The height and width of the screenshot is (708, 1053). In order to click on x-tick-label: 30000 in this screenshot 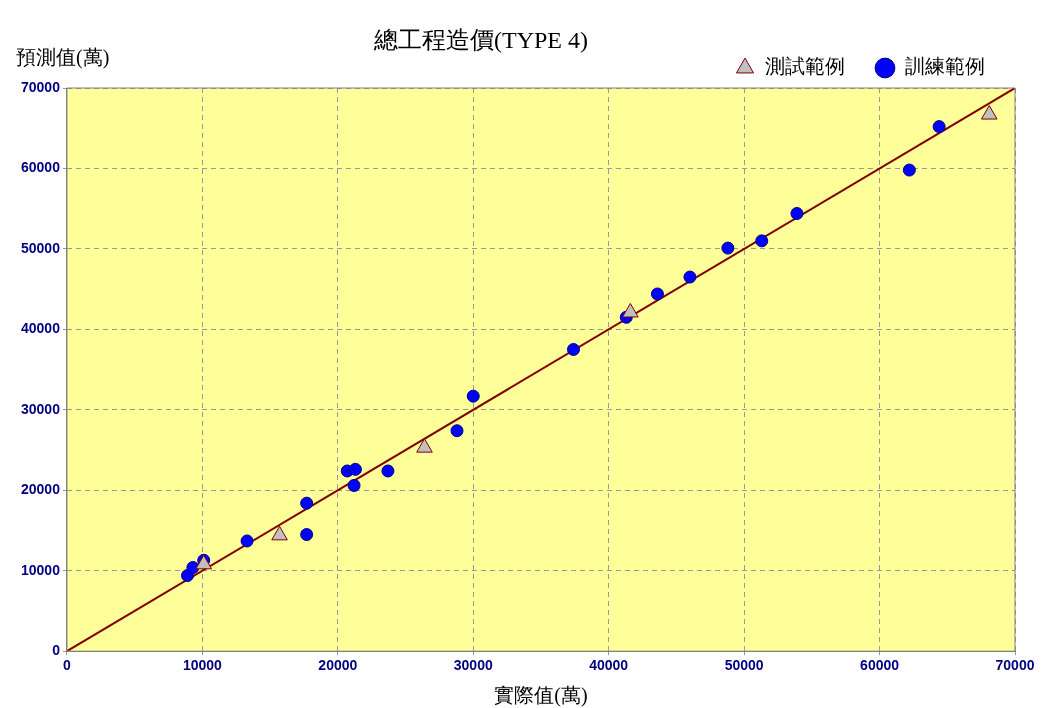, I will do `click(473, 665)`.